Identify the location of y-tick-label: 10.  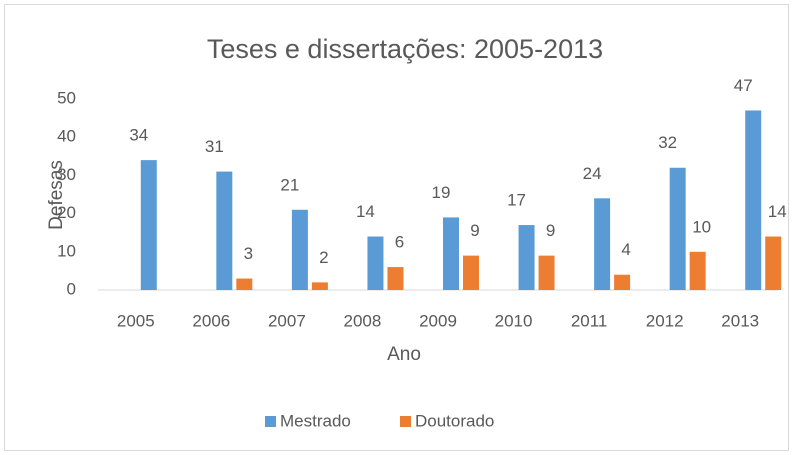
(66, 250).